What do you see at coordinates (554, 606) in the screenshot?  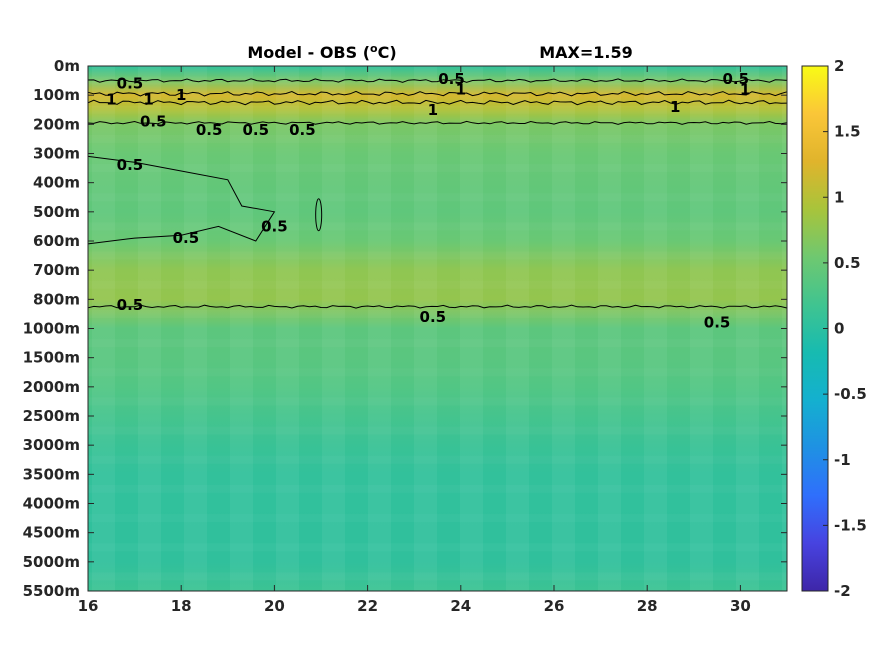 I see `x-tick-label: 26` at bounding box center [554, 606].